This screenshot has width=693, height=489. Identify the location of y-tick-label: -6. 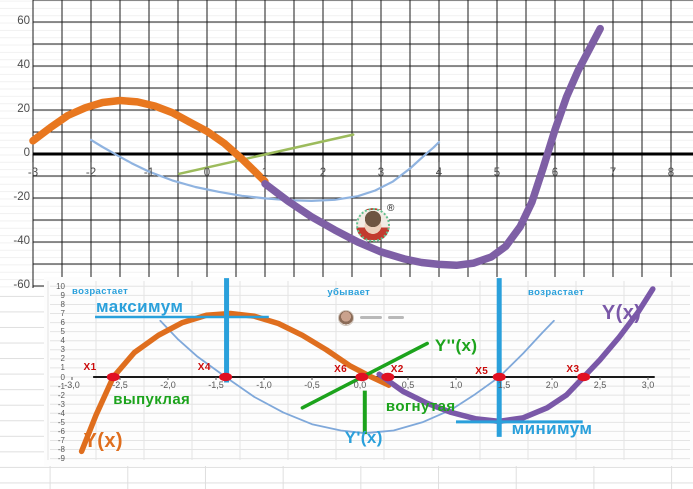
(61, 431).